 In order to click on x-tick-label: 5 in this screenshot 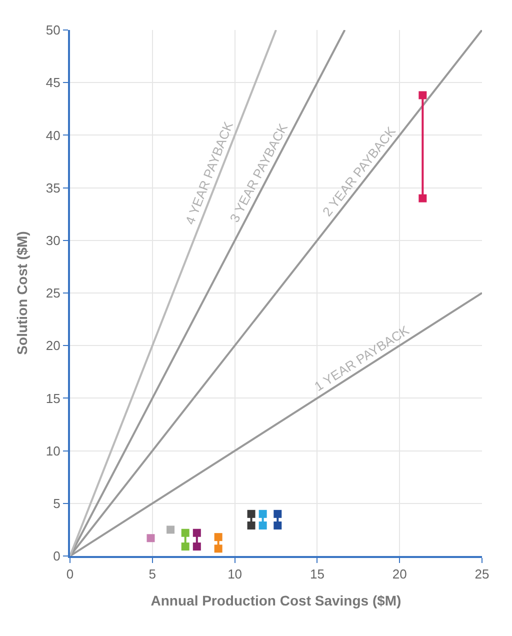, I will do `click(152, 574)`.